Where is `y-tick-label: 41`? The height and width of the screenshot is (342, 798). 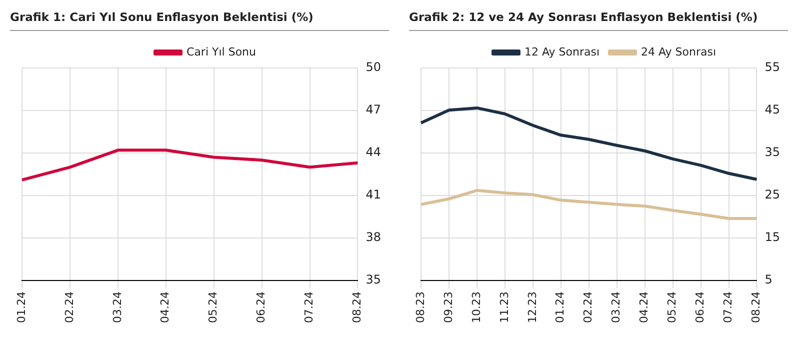
y-tick-label: 41 is located at coordinates (374, 195).